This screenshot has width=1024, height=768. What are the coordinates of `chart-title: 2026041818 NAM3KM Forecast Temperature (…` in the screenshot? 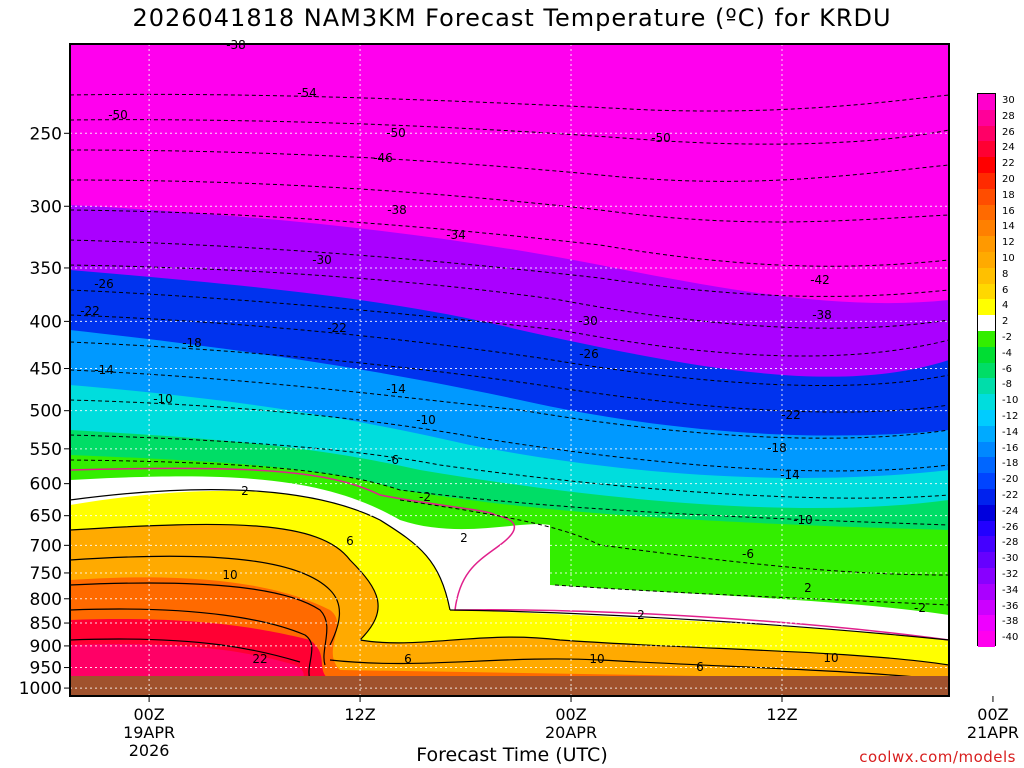 It's located at (512, 18).